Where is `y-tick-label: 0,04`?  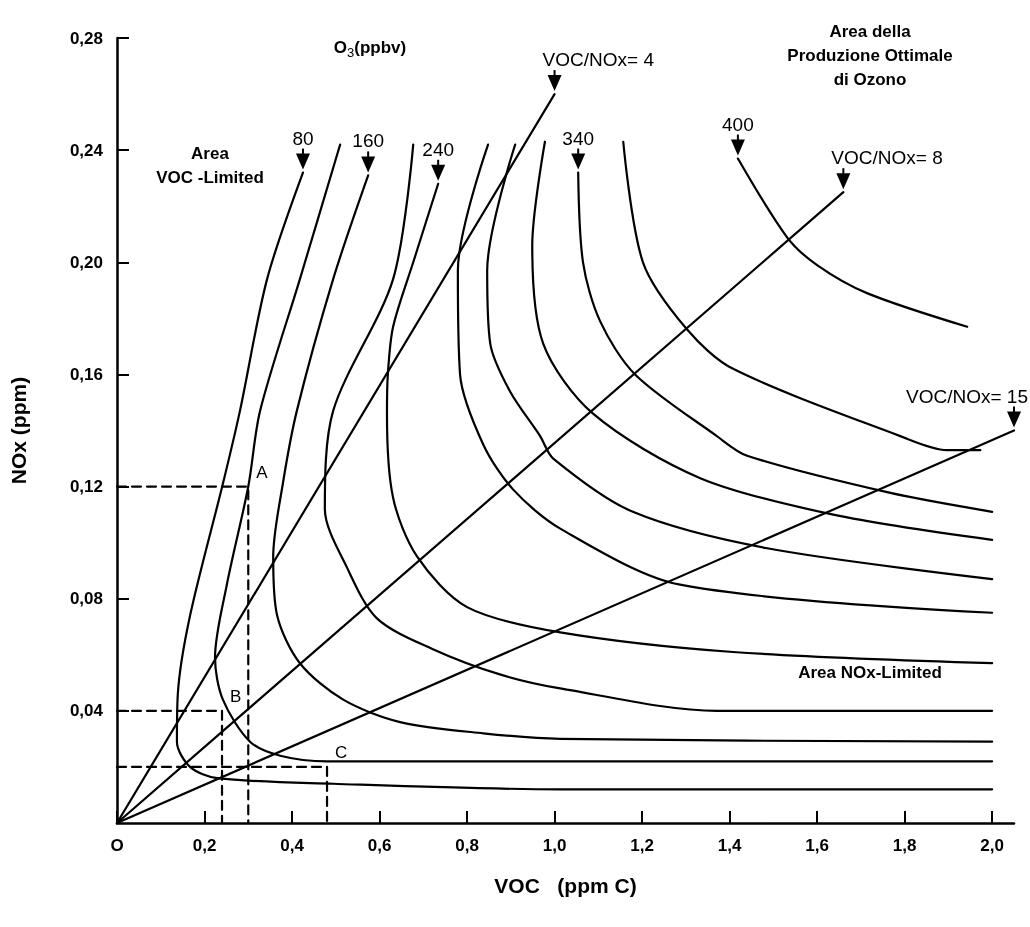 y-tick-label: 0,04 is located at coordinates (86, 711).